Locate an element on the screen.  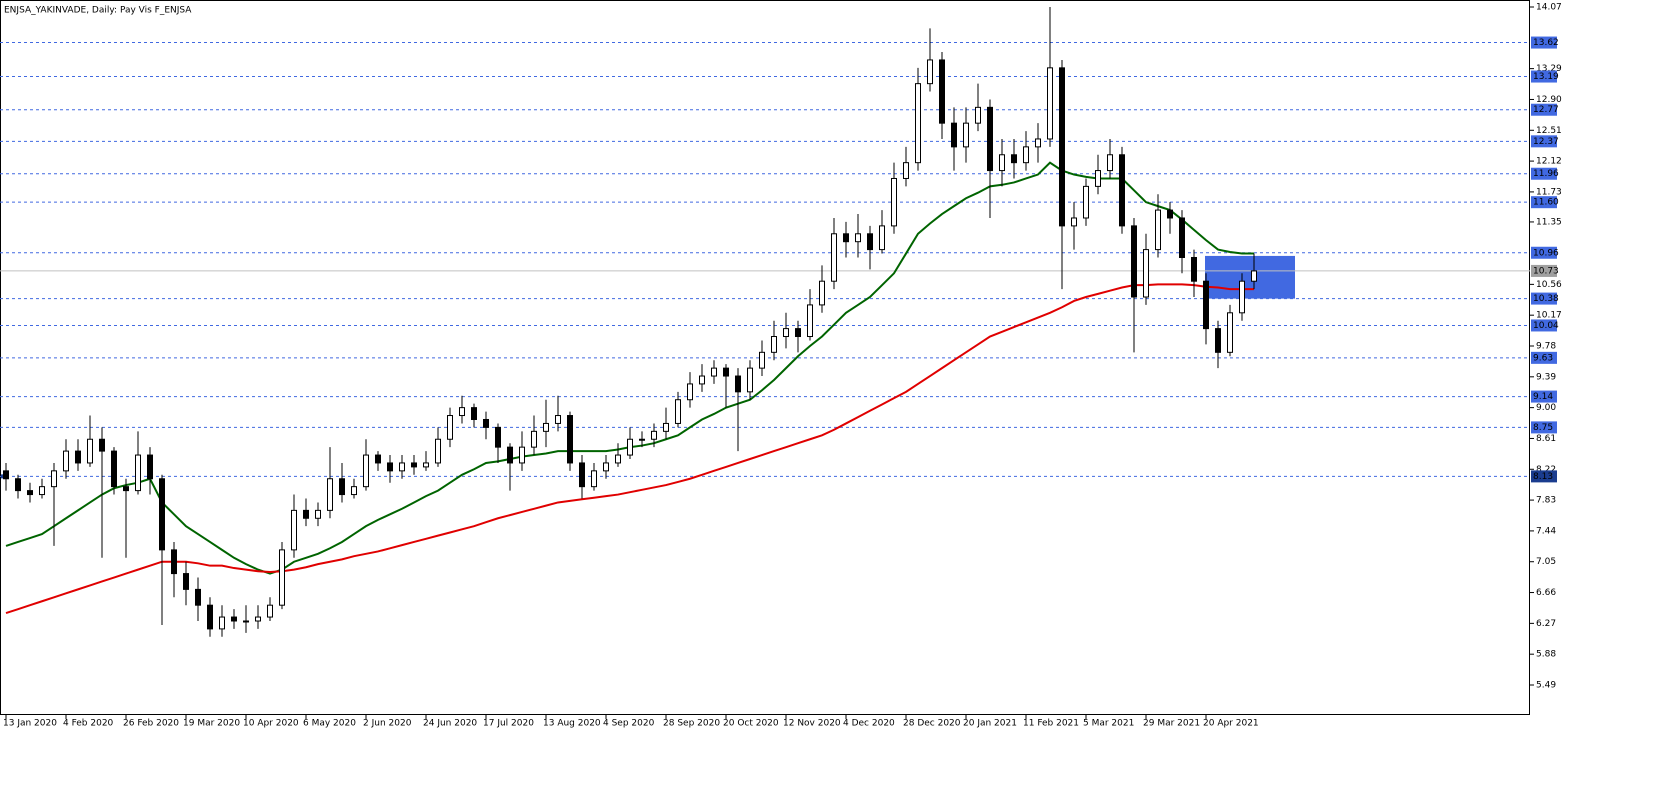
x-tick-label: 2 Jun 2020 is located at coordinates (387, 724).